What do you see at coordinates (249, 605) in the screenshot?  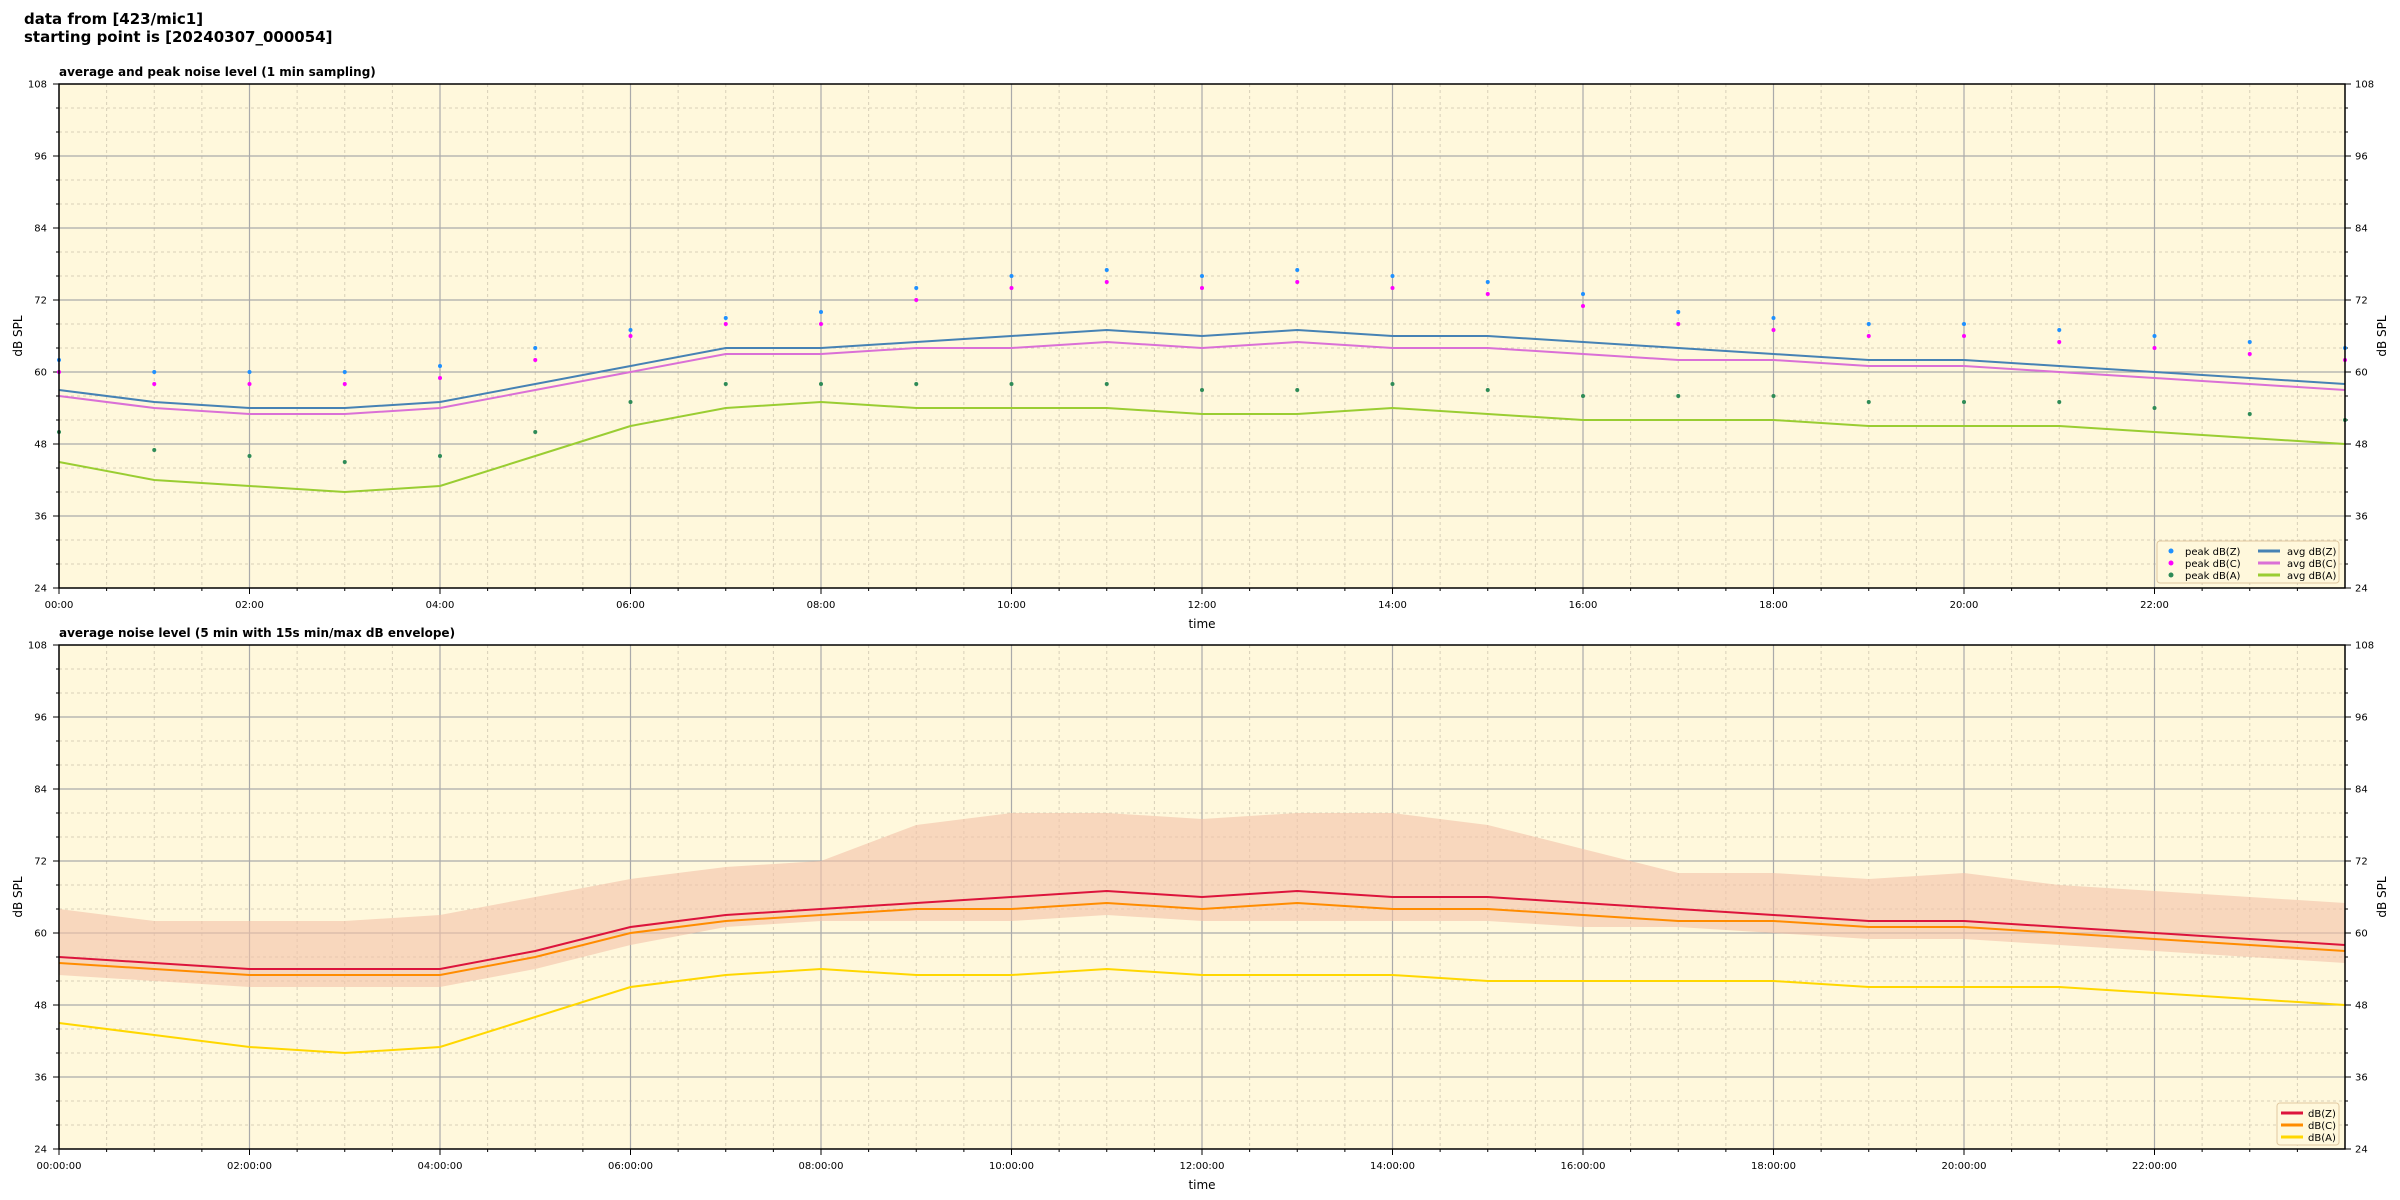 I see `x-tick-label: 02:00` at bounding box center [249, 605].